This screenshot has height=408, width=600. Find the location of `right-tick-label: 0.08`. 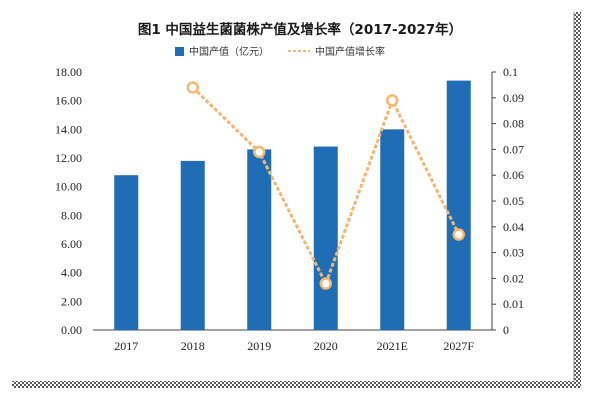

right-tick-label: 0.08 is located at coordinates (513, 124).